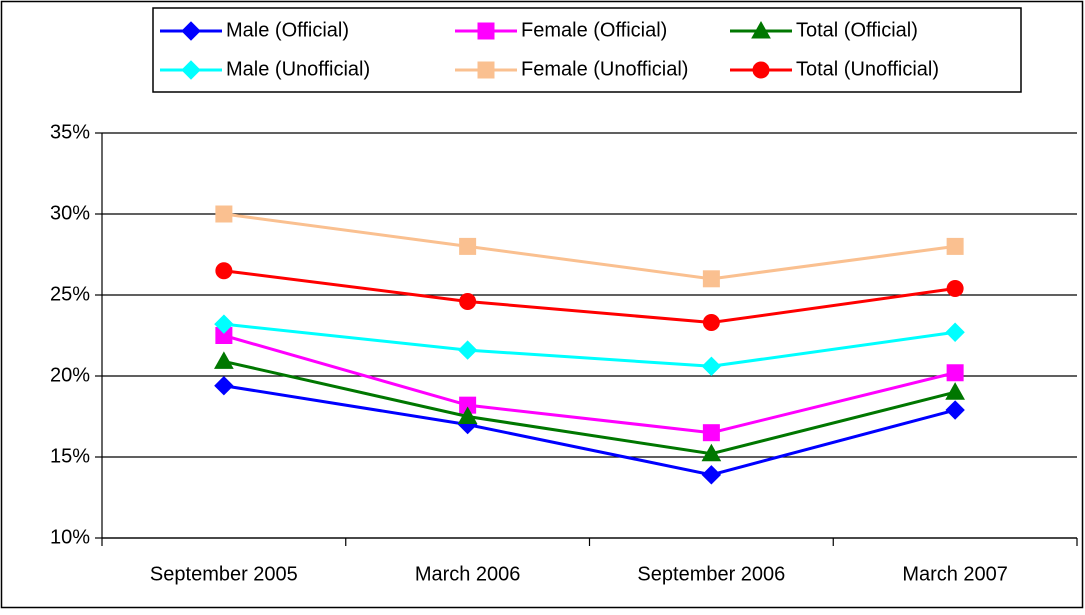  What do you see at coordinates (70, 294) in the screenshot?
I see `y-tick-label: 25%` at bounding box center [70, 294].